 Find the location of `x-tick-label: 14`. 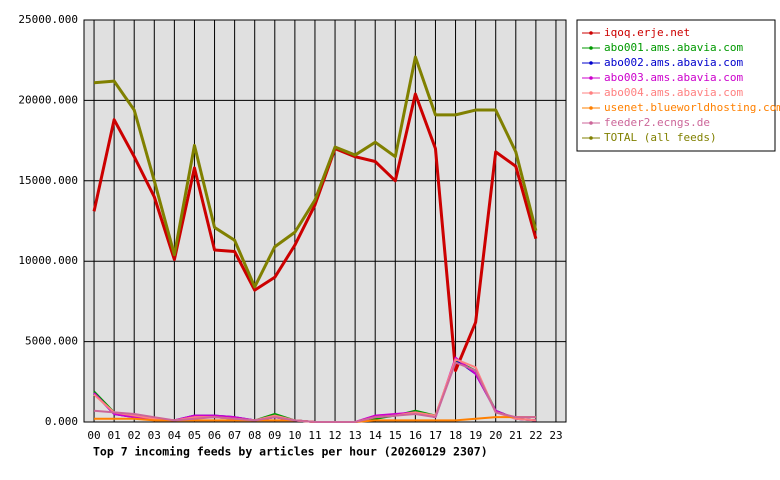

x-tick-label: 14 is located at coordinates (376, 435).